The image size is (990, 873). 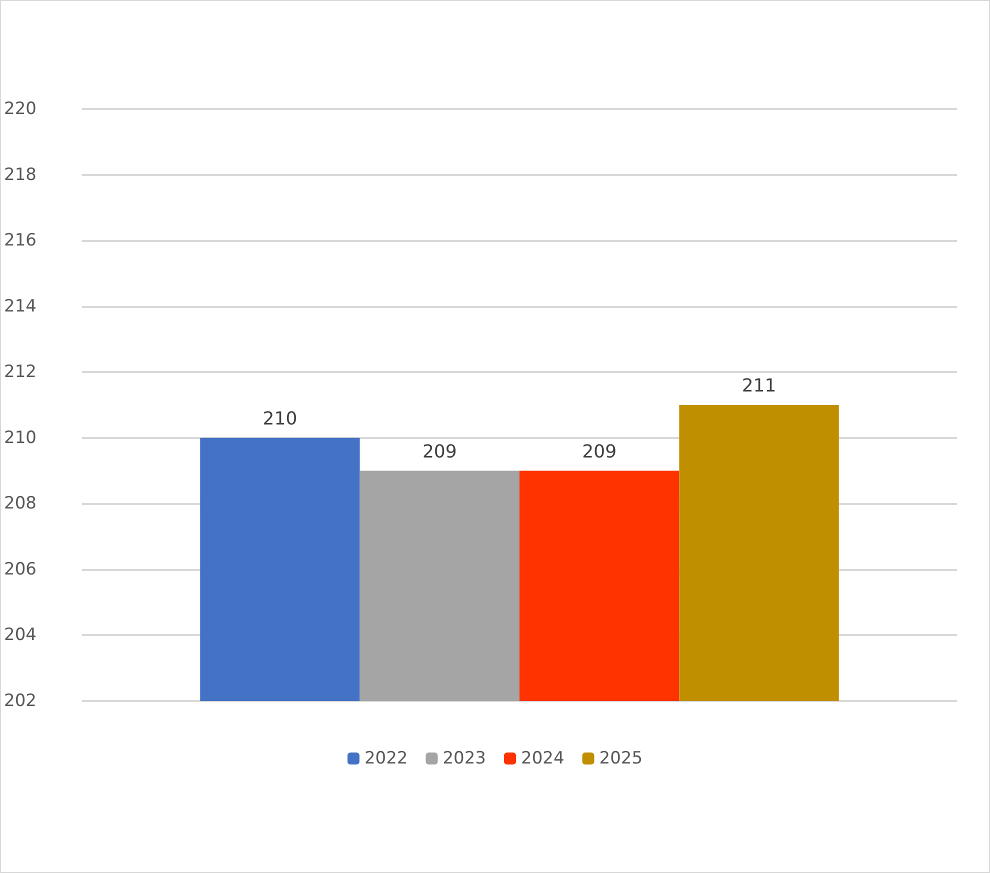 What do you see at coordinates (20, 438) in the screenshot?
I see `y-tick-label: 210` at bounding box center [20, 438].